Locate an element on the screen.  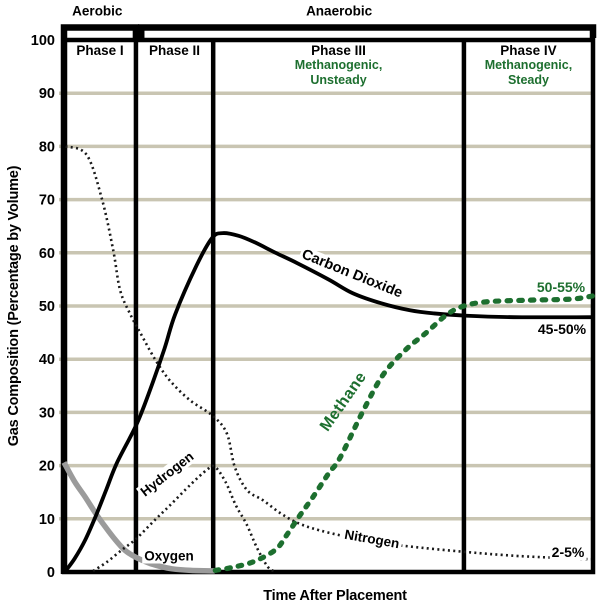
y-tick-label: 100 is located at coordinates (43, 41).